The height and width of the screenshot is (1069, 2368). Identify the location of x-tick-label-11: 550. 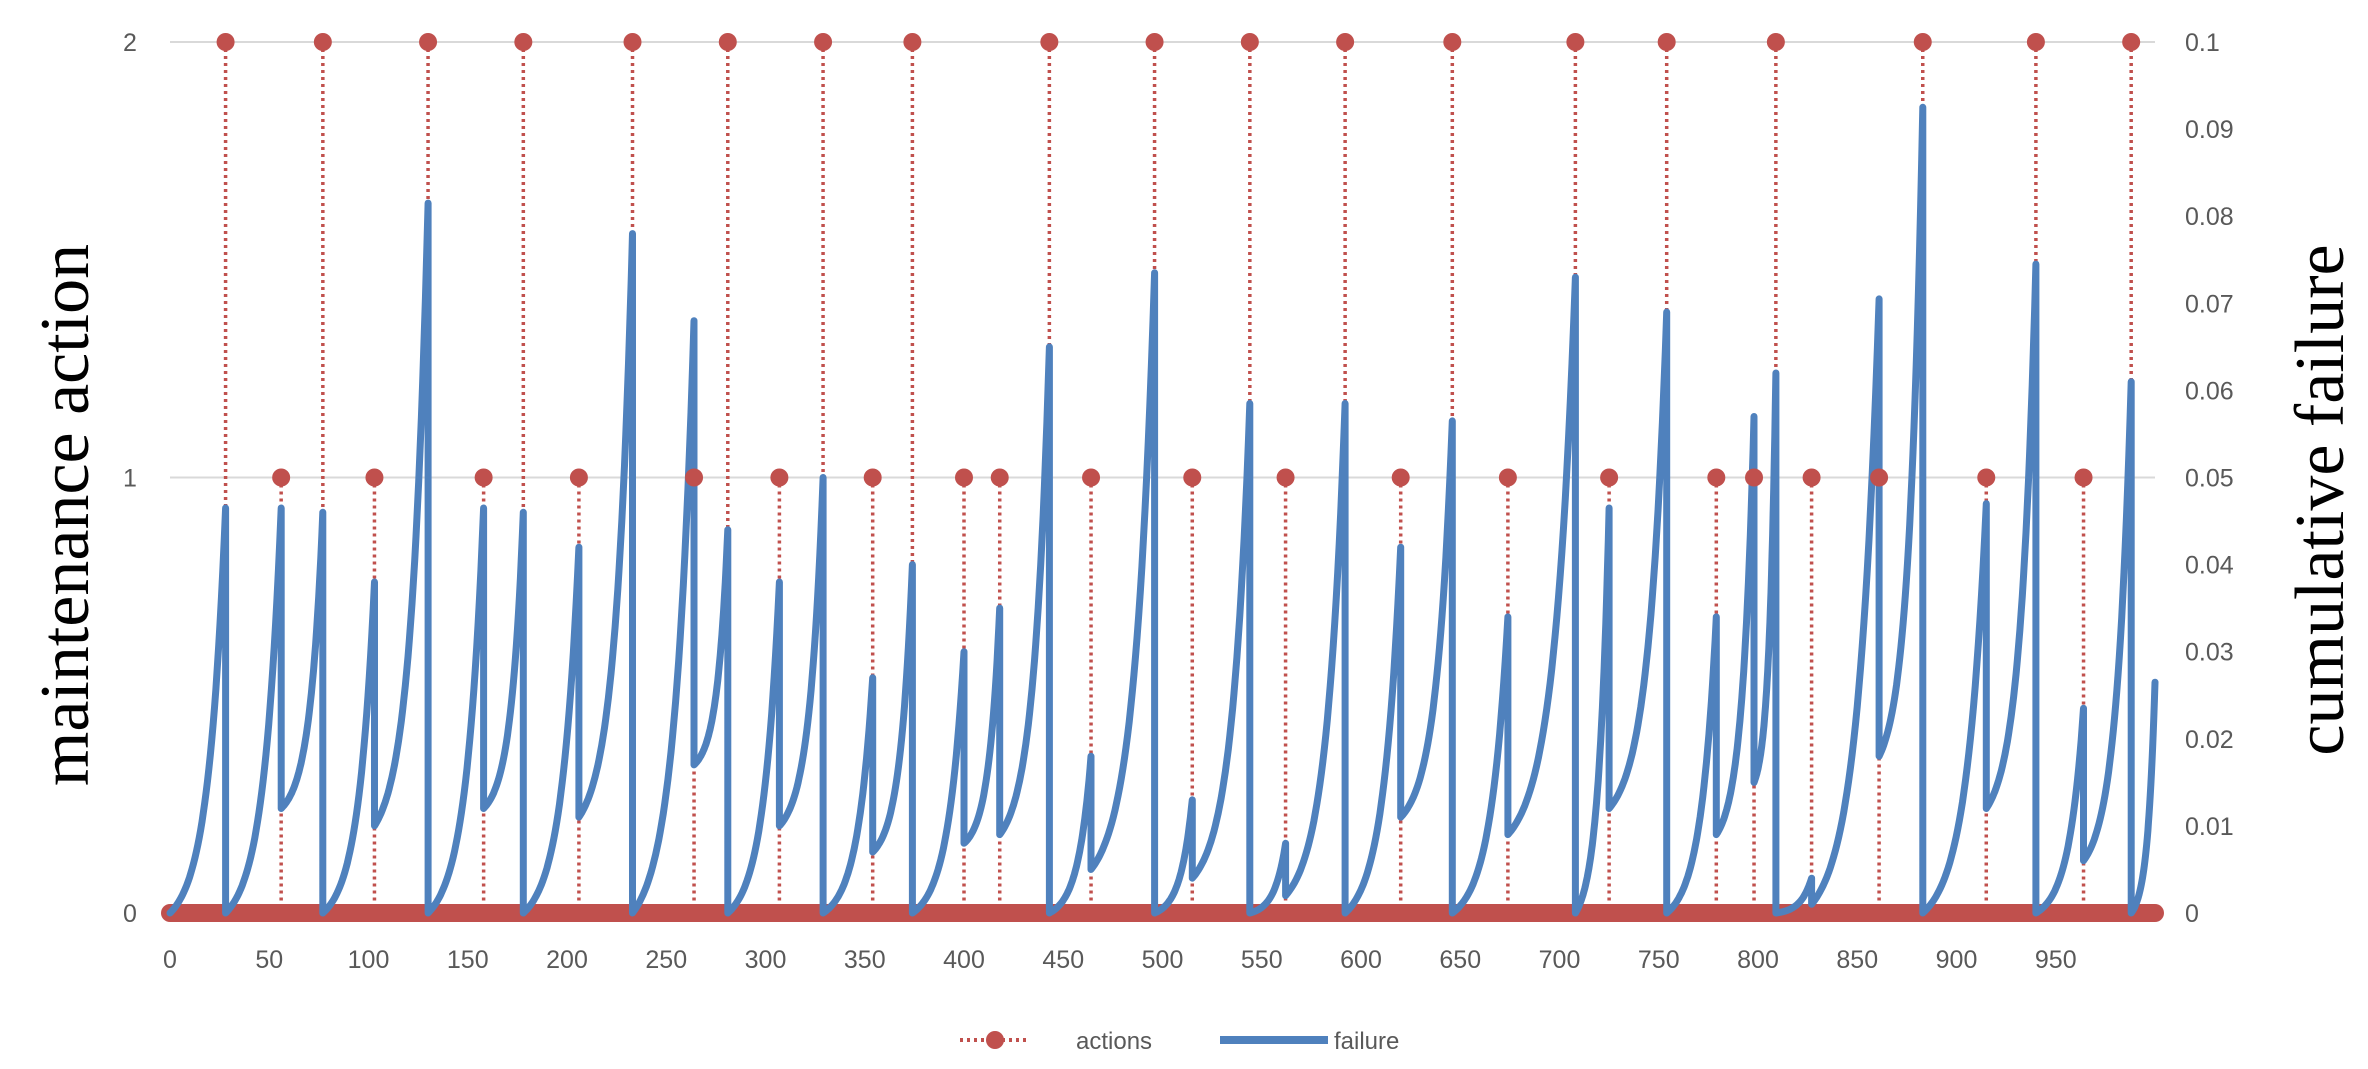
(1262, 960).